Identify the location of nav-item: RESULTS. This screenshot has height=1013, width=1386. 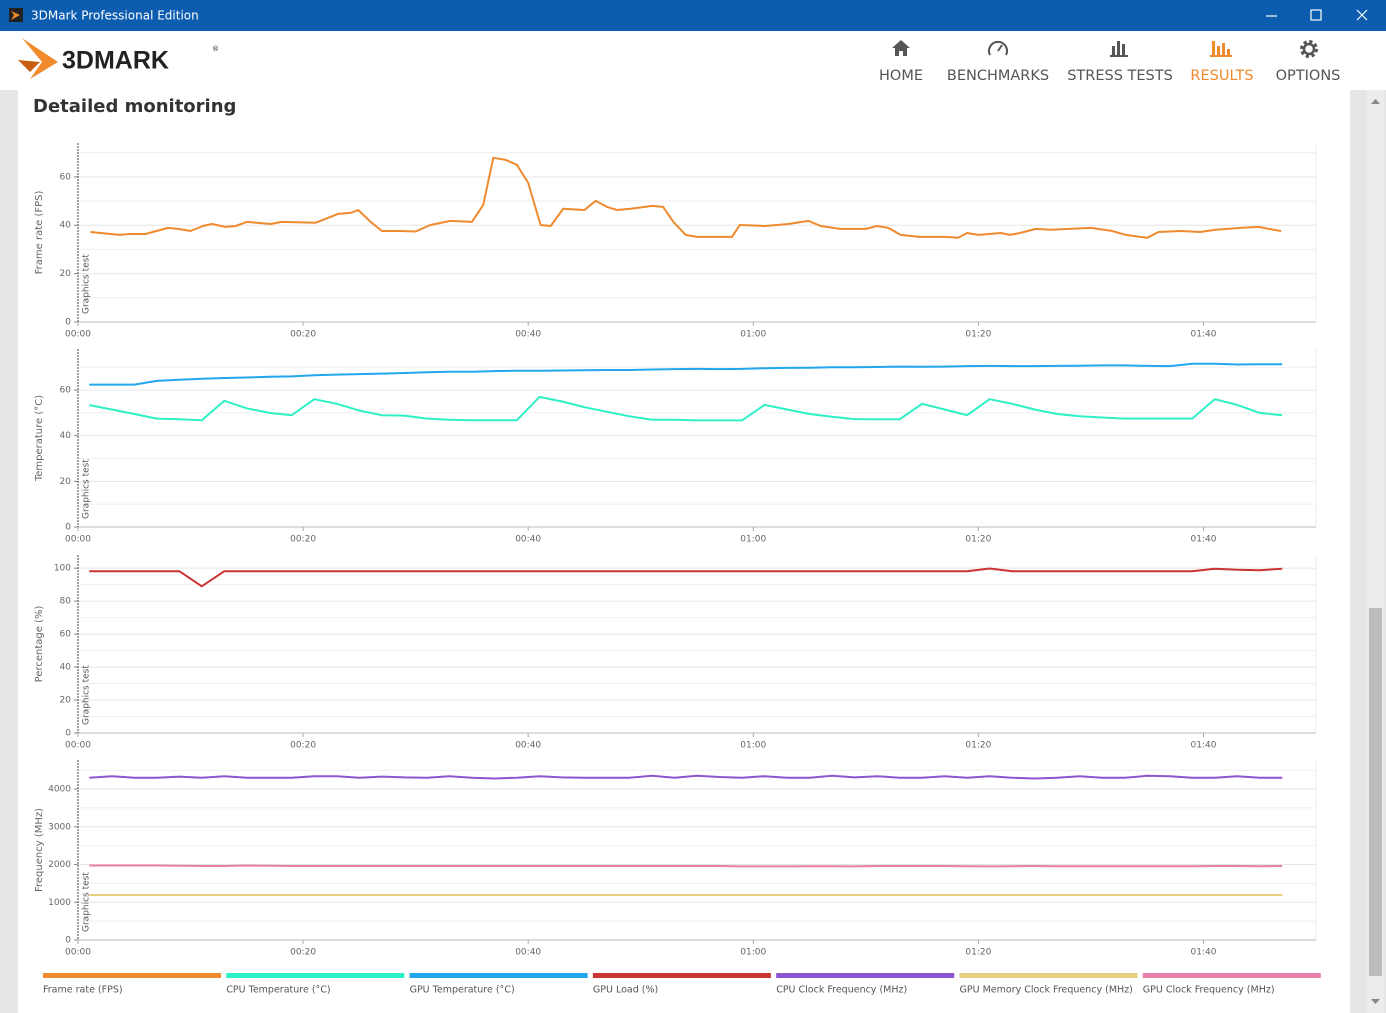
(1221, 76).